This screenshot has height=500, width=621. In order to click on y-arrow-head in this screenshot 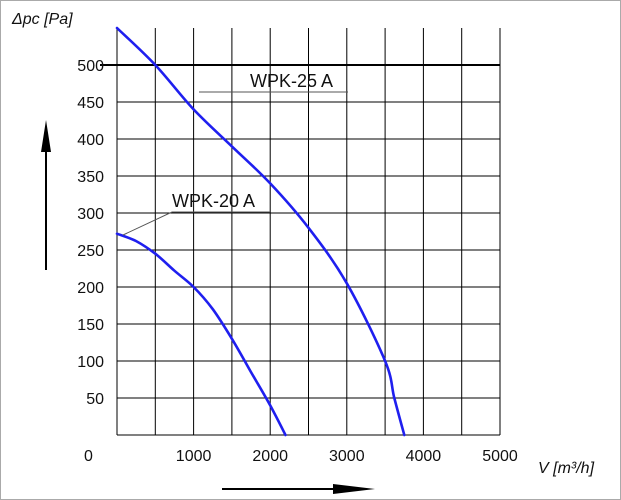, I will do `click(46, 136)`.